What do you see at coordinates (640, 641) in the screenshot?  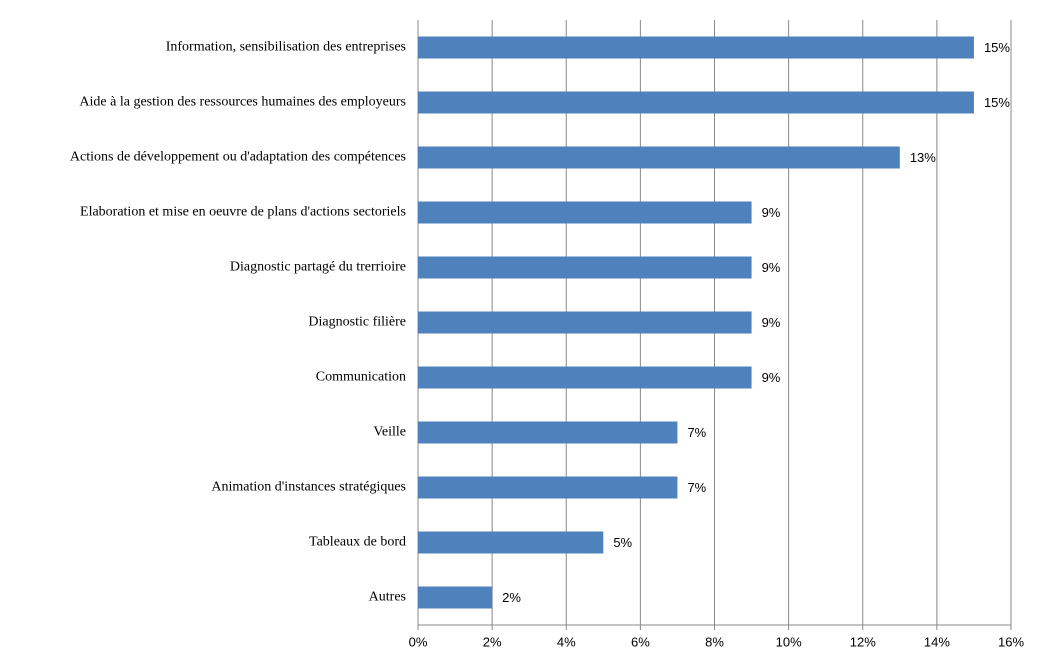 I see `x-tick-label: 6%` at bounding box center [640, 641].